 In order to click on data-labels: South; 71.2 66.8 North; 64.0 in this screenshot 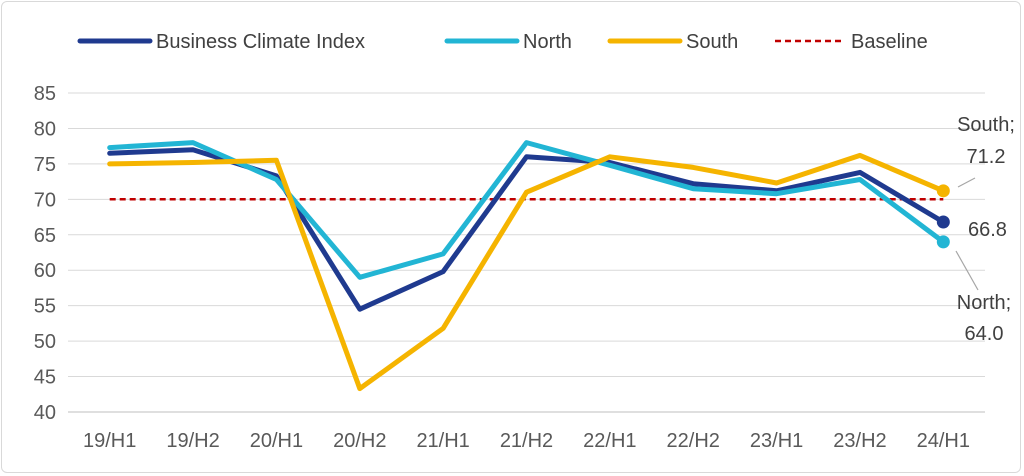, I will do `click(985, 229)`.